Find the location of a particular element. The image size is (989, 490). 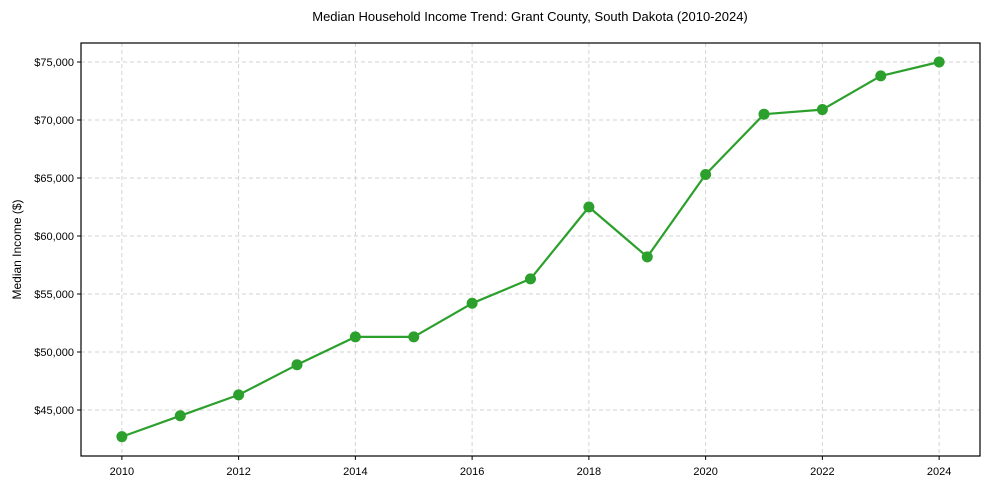

x-tick-label: 2022 is located at coordinates (822, 472).